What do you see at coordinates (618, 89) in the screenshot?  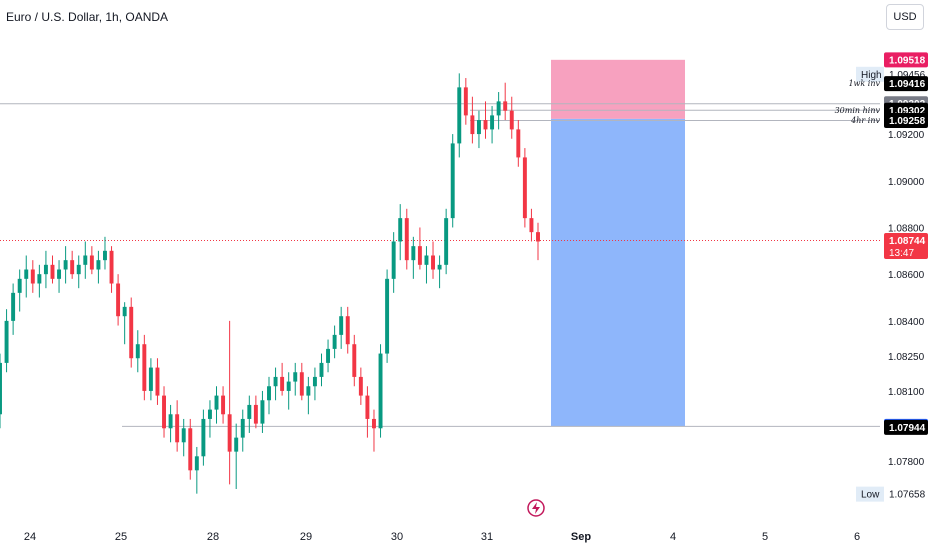 I see `stop-loss-zone` at bounding box center [618, 89].